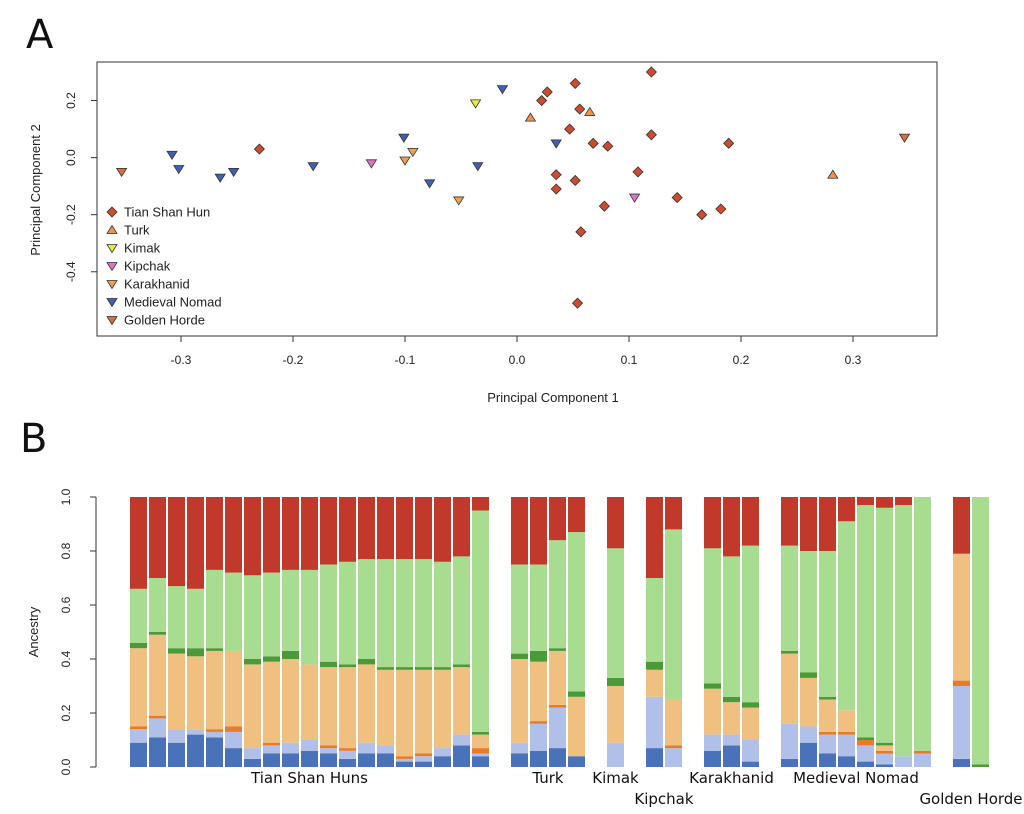  What do you see at coordinates (547, 778) in the screenshot?
I see `group-label-turk: Turk` at bounding box center [547, 778].